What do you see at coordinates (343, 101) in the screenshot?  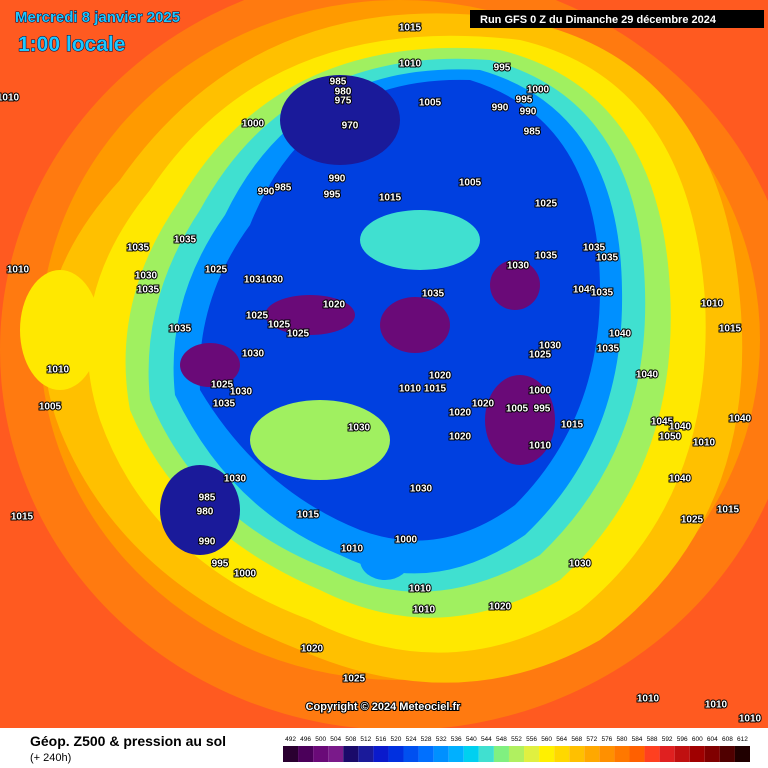 I see `isobar-label: 975` at bounding box center [343, 101].